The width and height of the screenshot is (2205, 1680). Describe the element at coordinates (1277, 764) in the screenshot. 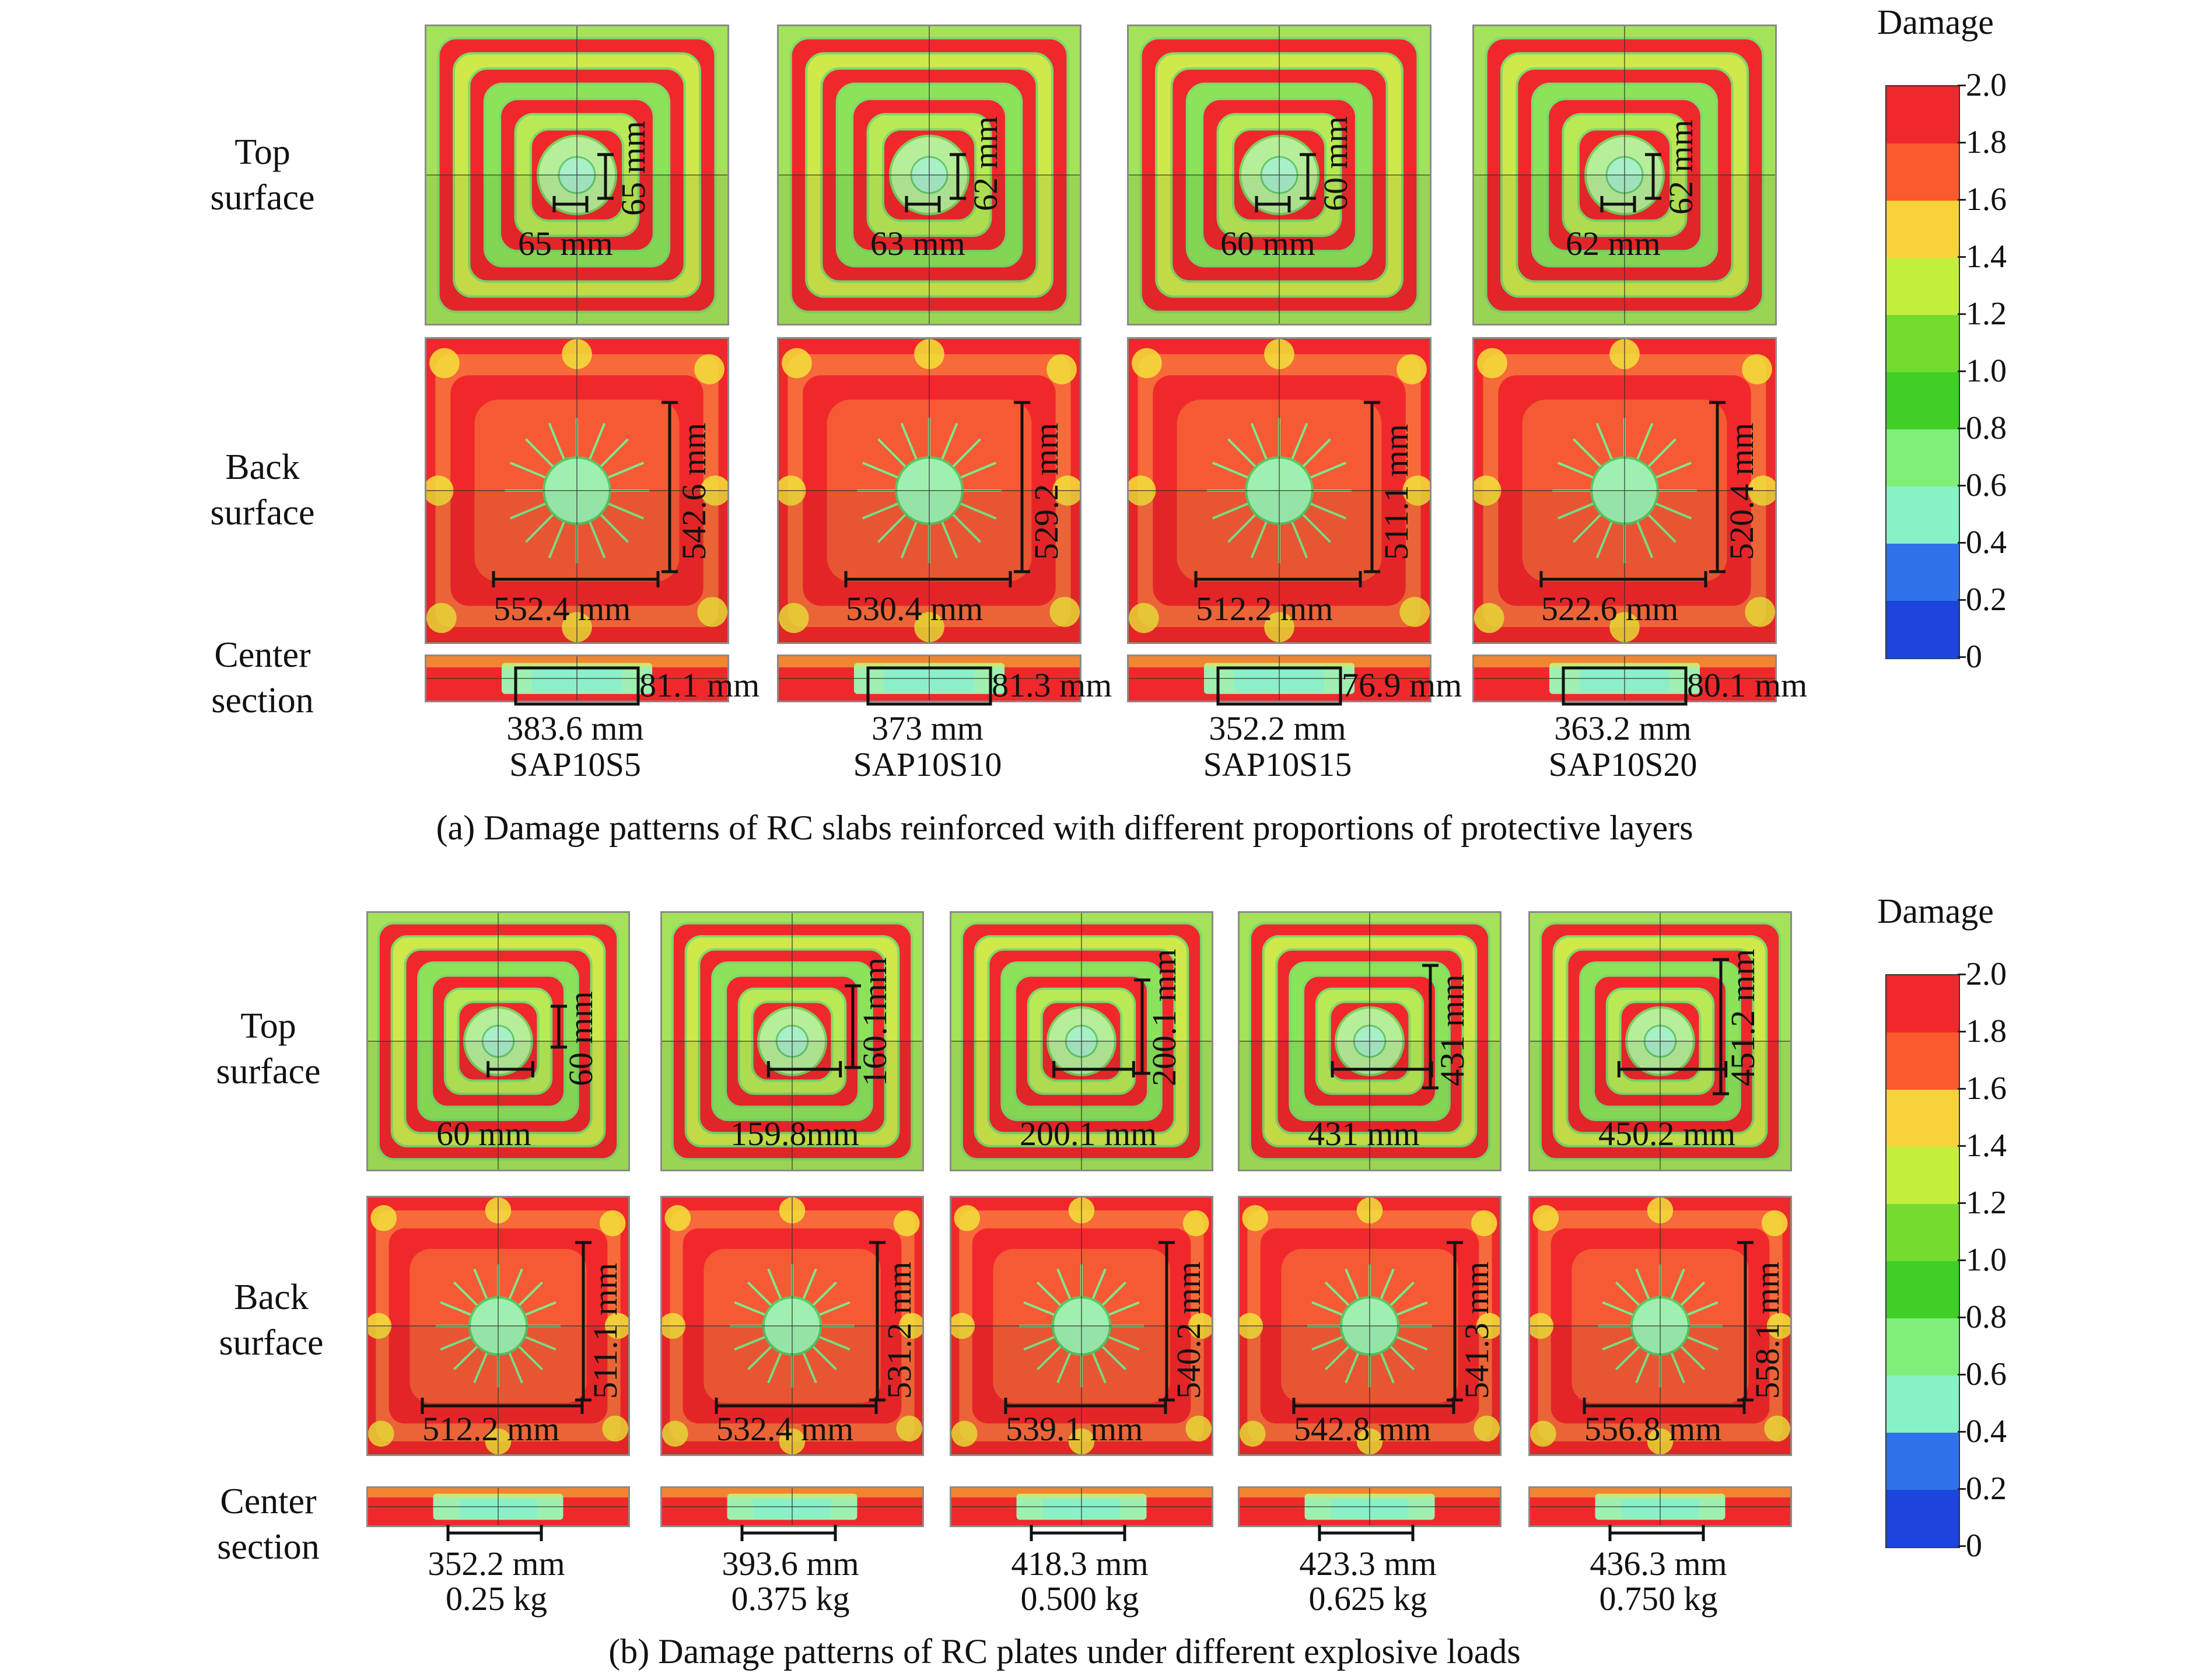

I see `case-name-a-3: SAP10S15` at that location.